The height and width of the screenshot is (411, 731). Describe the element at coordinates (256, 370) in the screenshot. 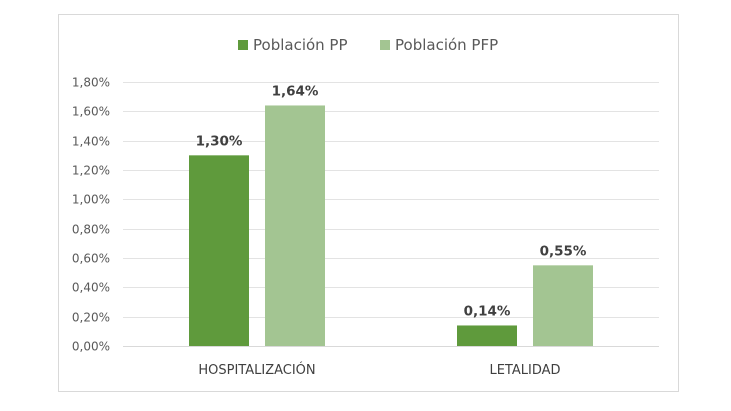

I see `x-tick-label: HOSPITALIZACIÓN` at that location.